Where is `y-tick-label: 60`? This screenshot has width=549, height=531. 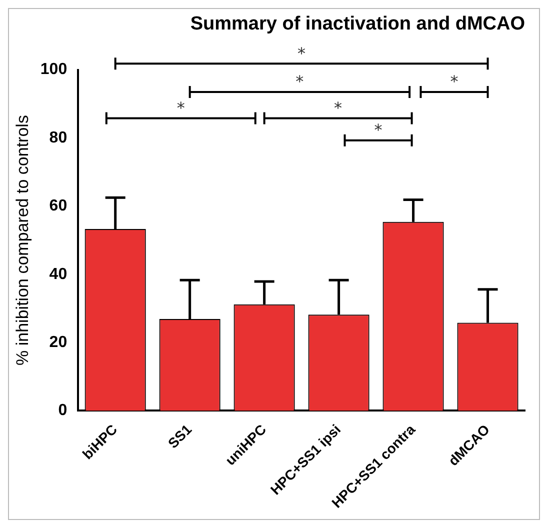 y-tick-label: 60 is located at coordinates (58, 206).